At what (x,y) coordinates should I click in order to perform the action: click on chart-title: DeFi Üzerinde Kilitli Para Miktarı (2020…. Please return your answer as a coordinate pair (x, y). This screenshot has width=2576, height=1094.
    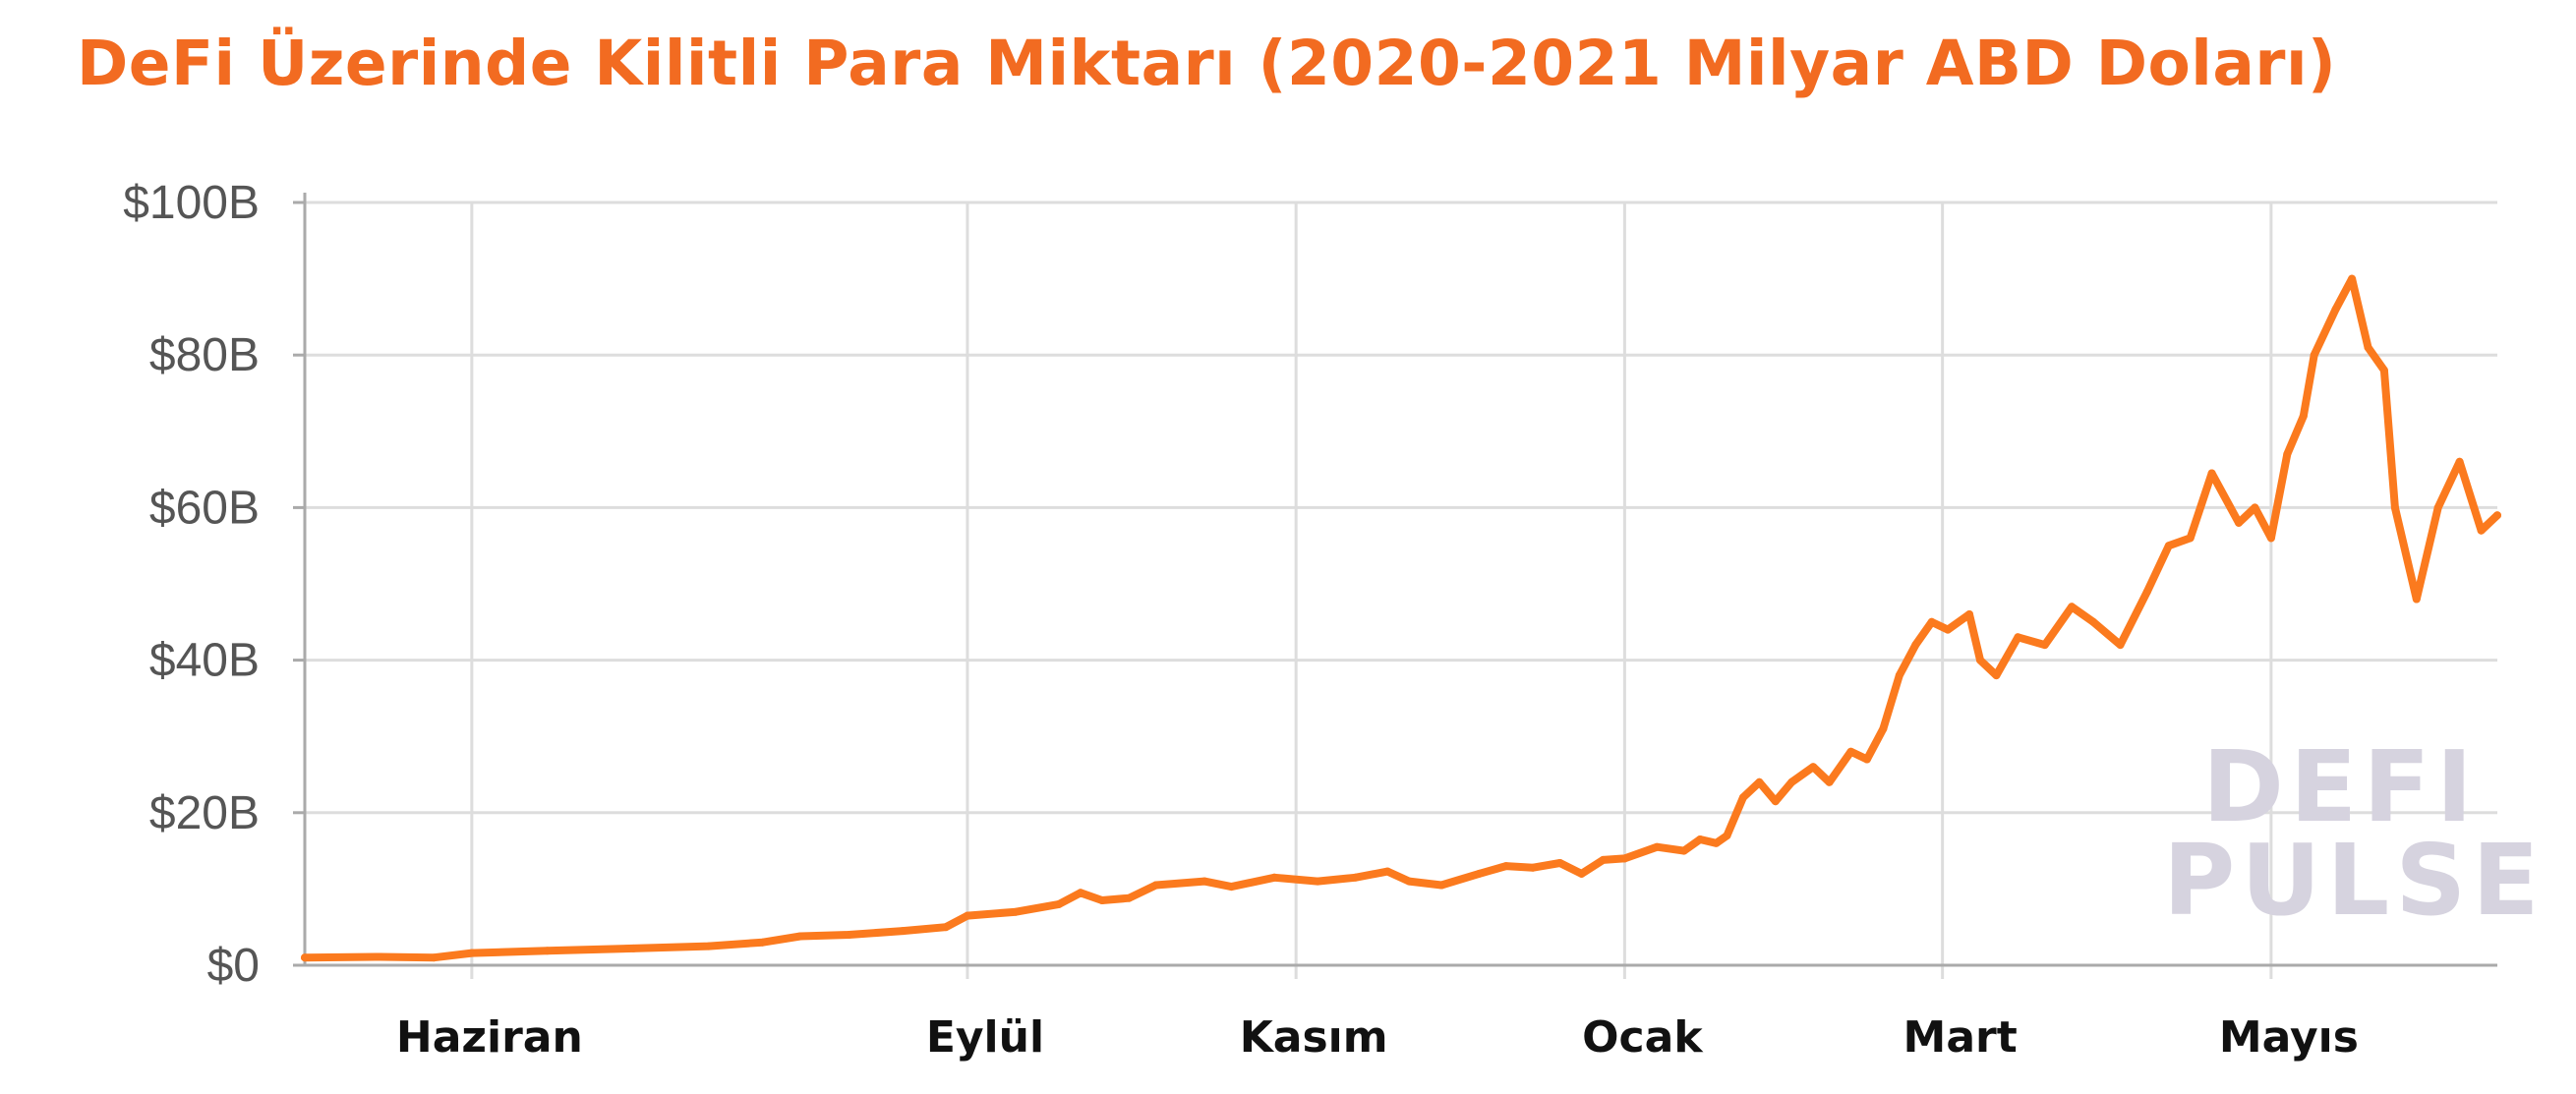
    Looking at the image, I should click on (1207, 64).